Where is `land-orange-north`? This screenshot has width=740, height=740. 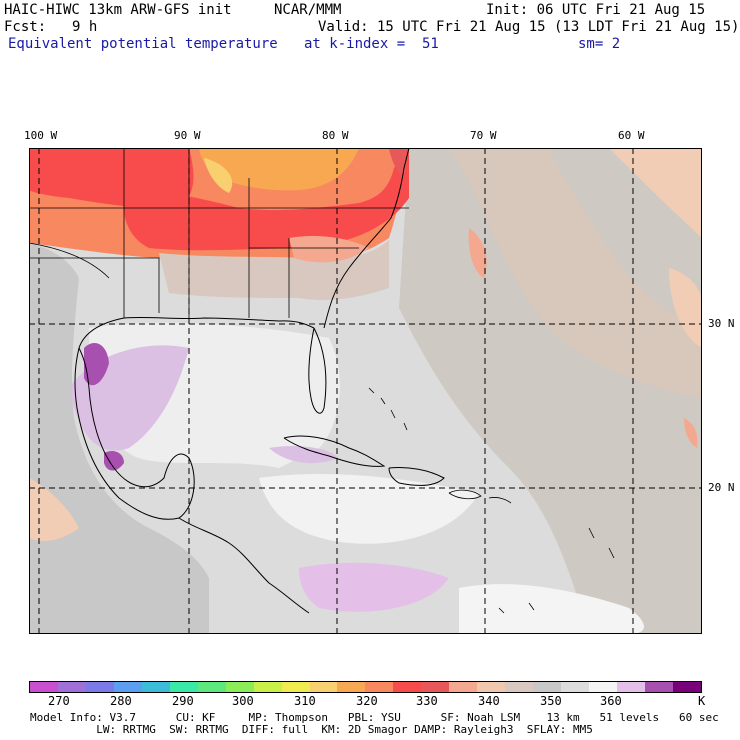
land-orange-north is located at coordinates (279, 169).